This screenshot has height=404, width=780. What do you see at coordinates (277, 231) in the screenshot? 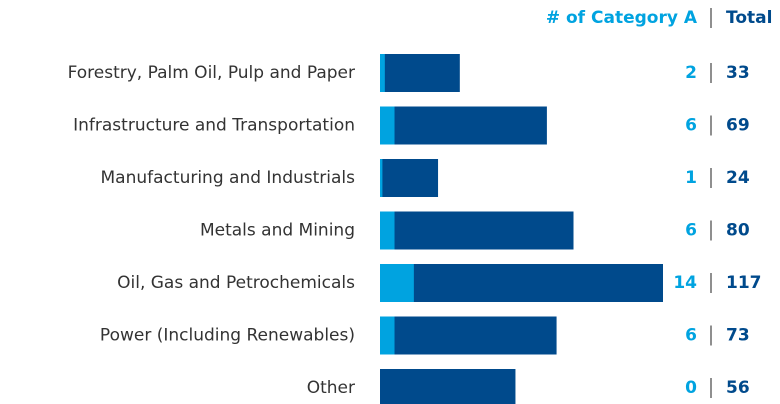
I see `category-label: Metals and Mining` at bounding box center [277, 231].